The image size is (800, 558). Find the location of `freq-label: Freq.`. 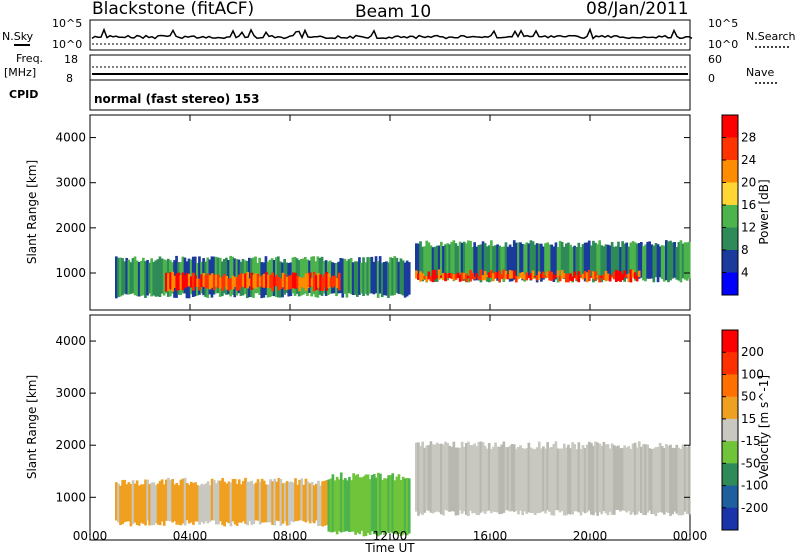

freq-label: Freq. is located at coordinates (29, 58).